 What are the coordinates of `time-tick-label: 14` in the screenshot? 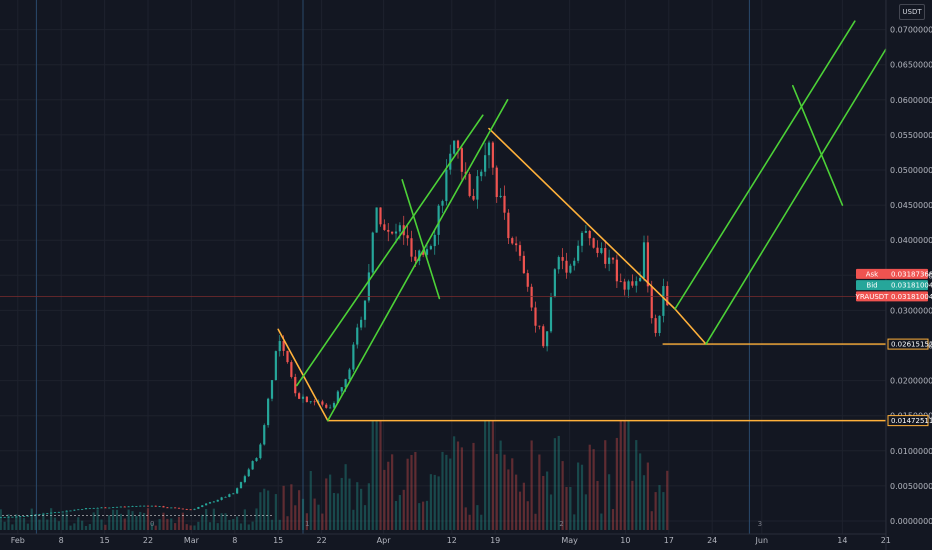 It's located at (842, 540).